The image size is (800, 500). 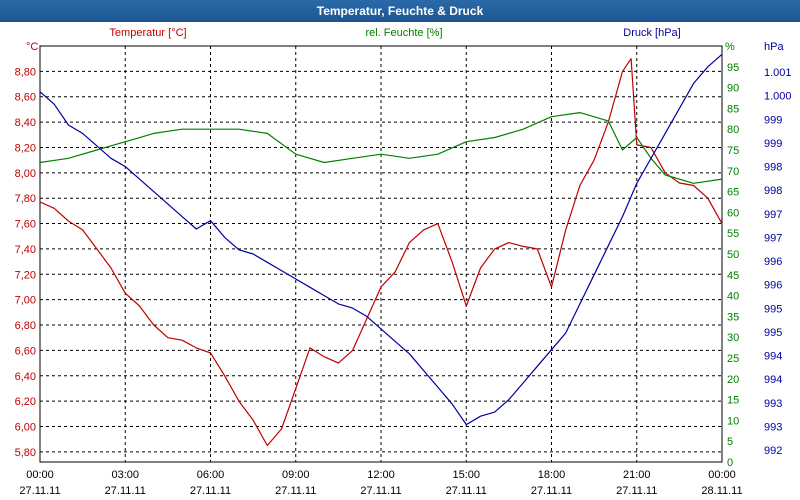 What do you see at coordinates (721, 491) in the screenshot?
I see `x-tick-label-date: 28.11.11` at bounding box center [721, 491].